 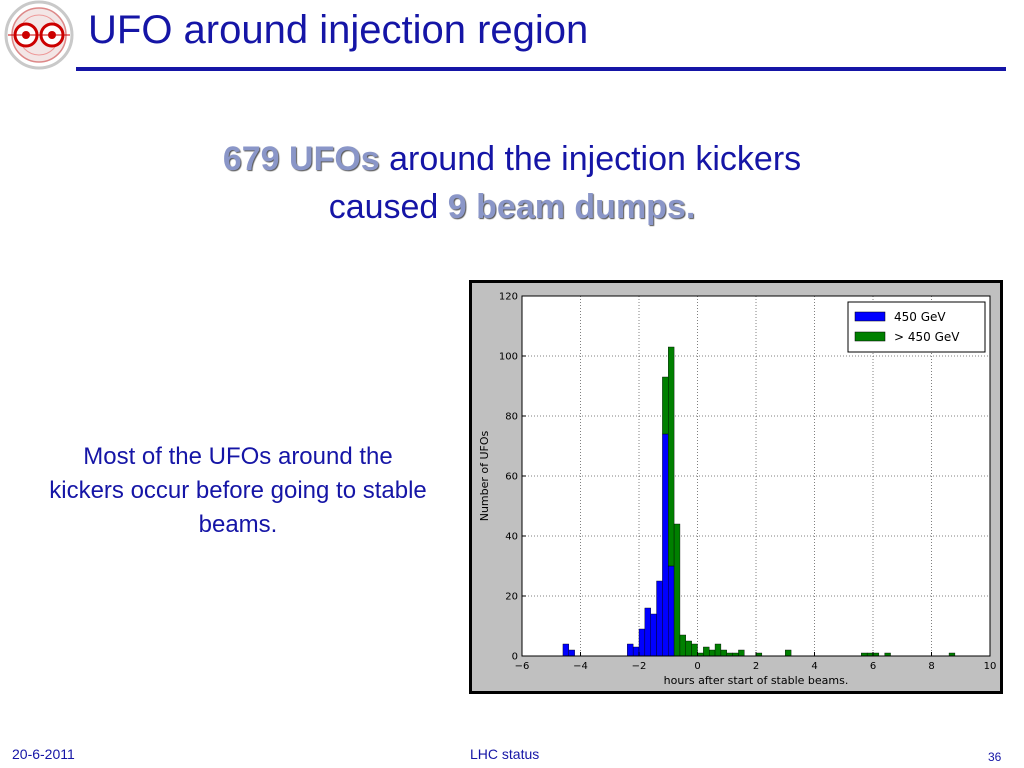 What do you see at coordinates (756, 680) in the screenshot?
I see `x-axis-label: hours after start of stable beams.` at bounding box center [756, 680].